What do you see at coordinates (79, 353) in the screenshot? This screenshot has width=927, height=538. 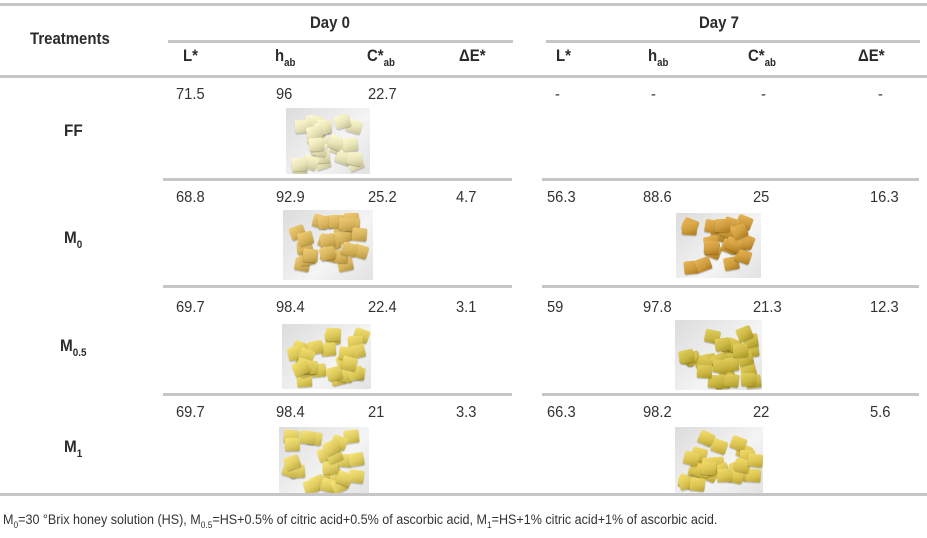 I see `row-label-2-subscript: 0.5` at bounding box center [79, 353].